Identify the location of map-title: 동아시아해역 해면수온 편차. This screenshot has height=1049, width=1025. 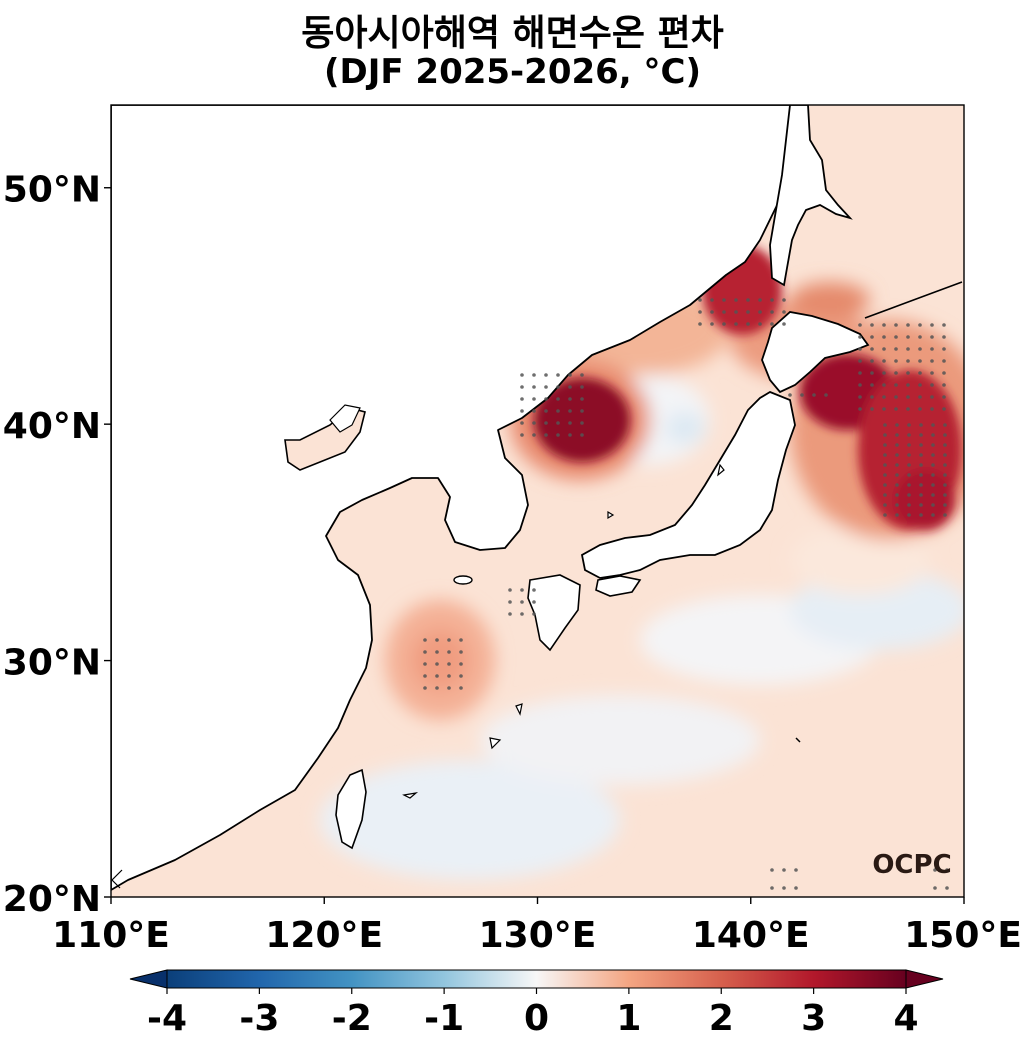
(512, 33).